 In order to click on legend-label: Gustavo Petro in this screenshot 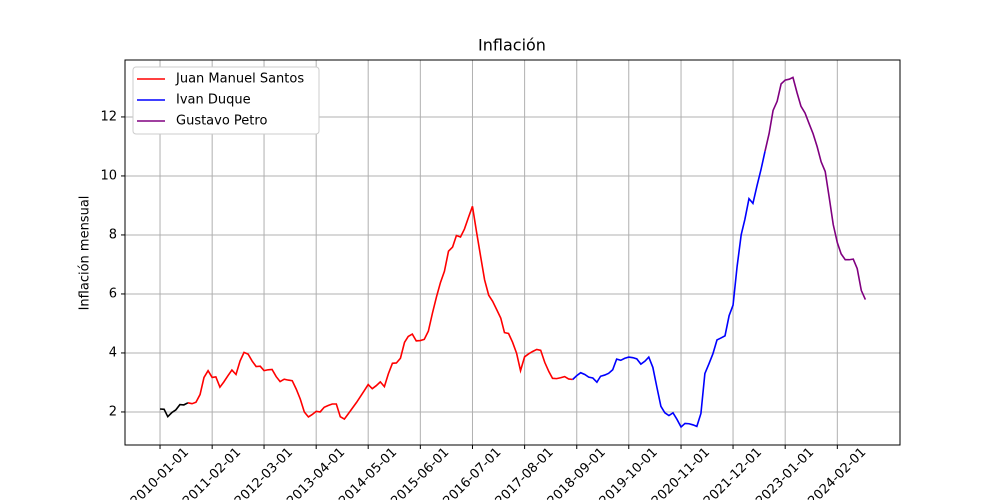, I will do `click(221, 121)`.